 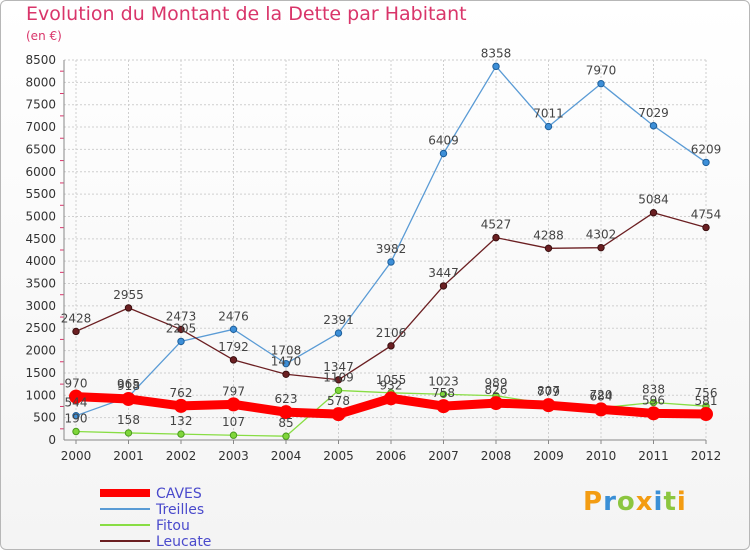 I want to click on data-label-fitou: 838, so click(x=653, y=390).